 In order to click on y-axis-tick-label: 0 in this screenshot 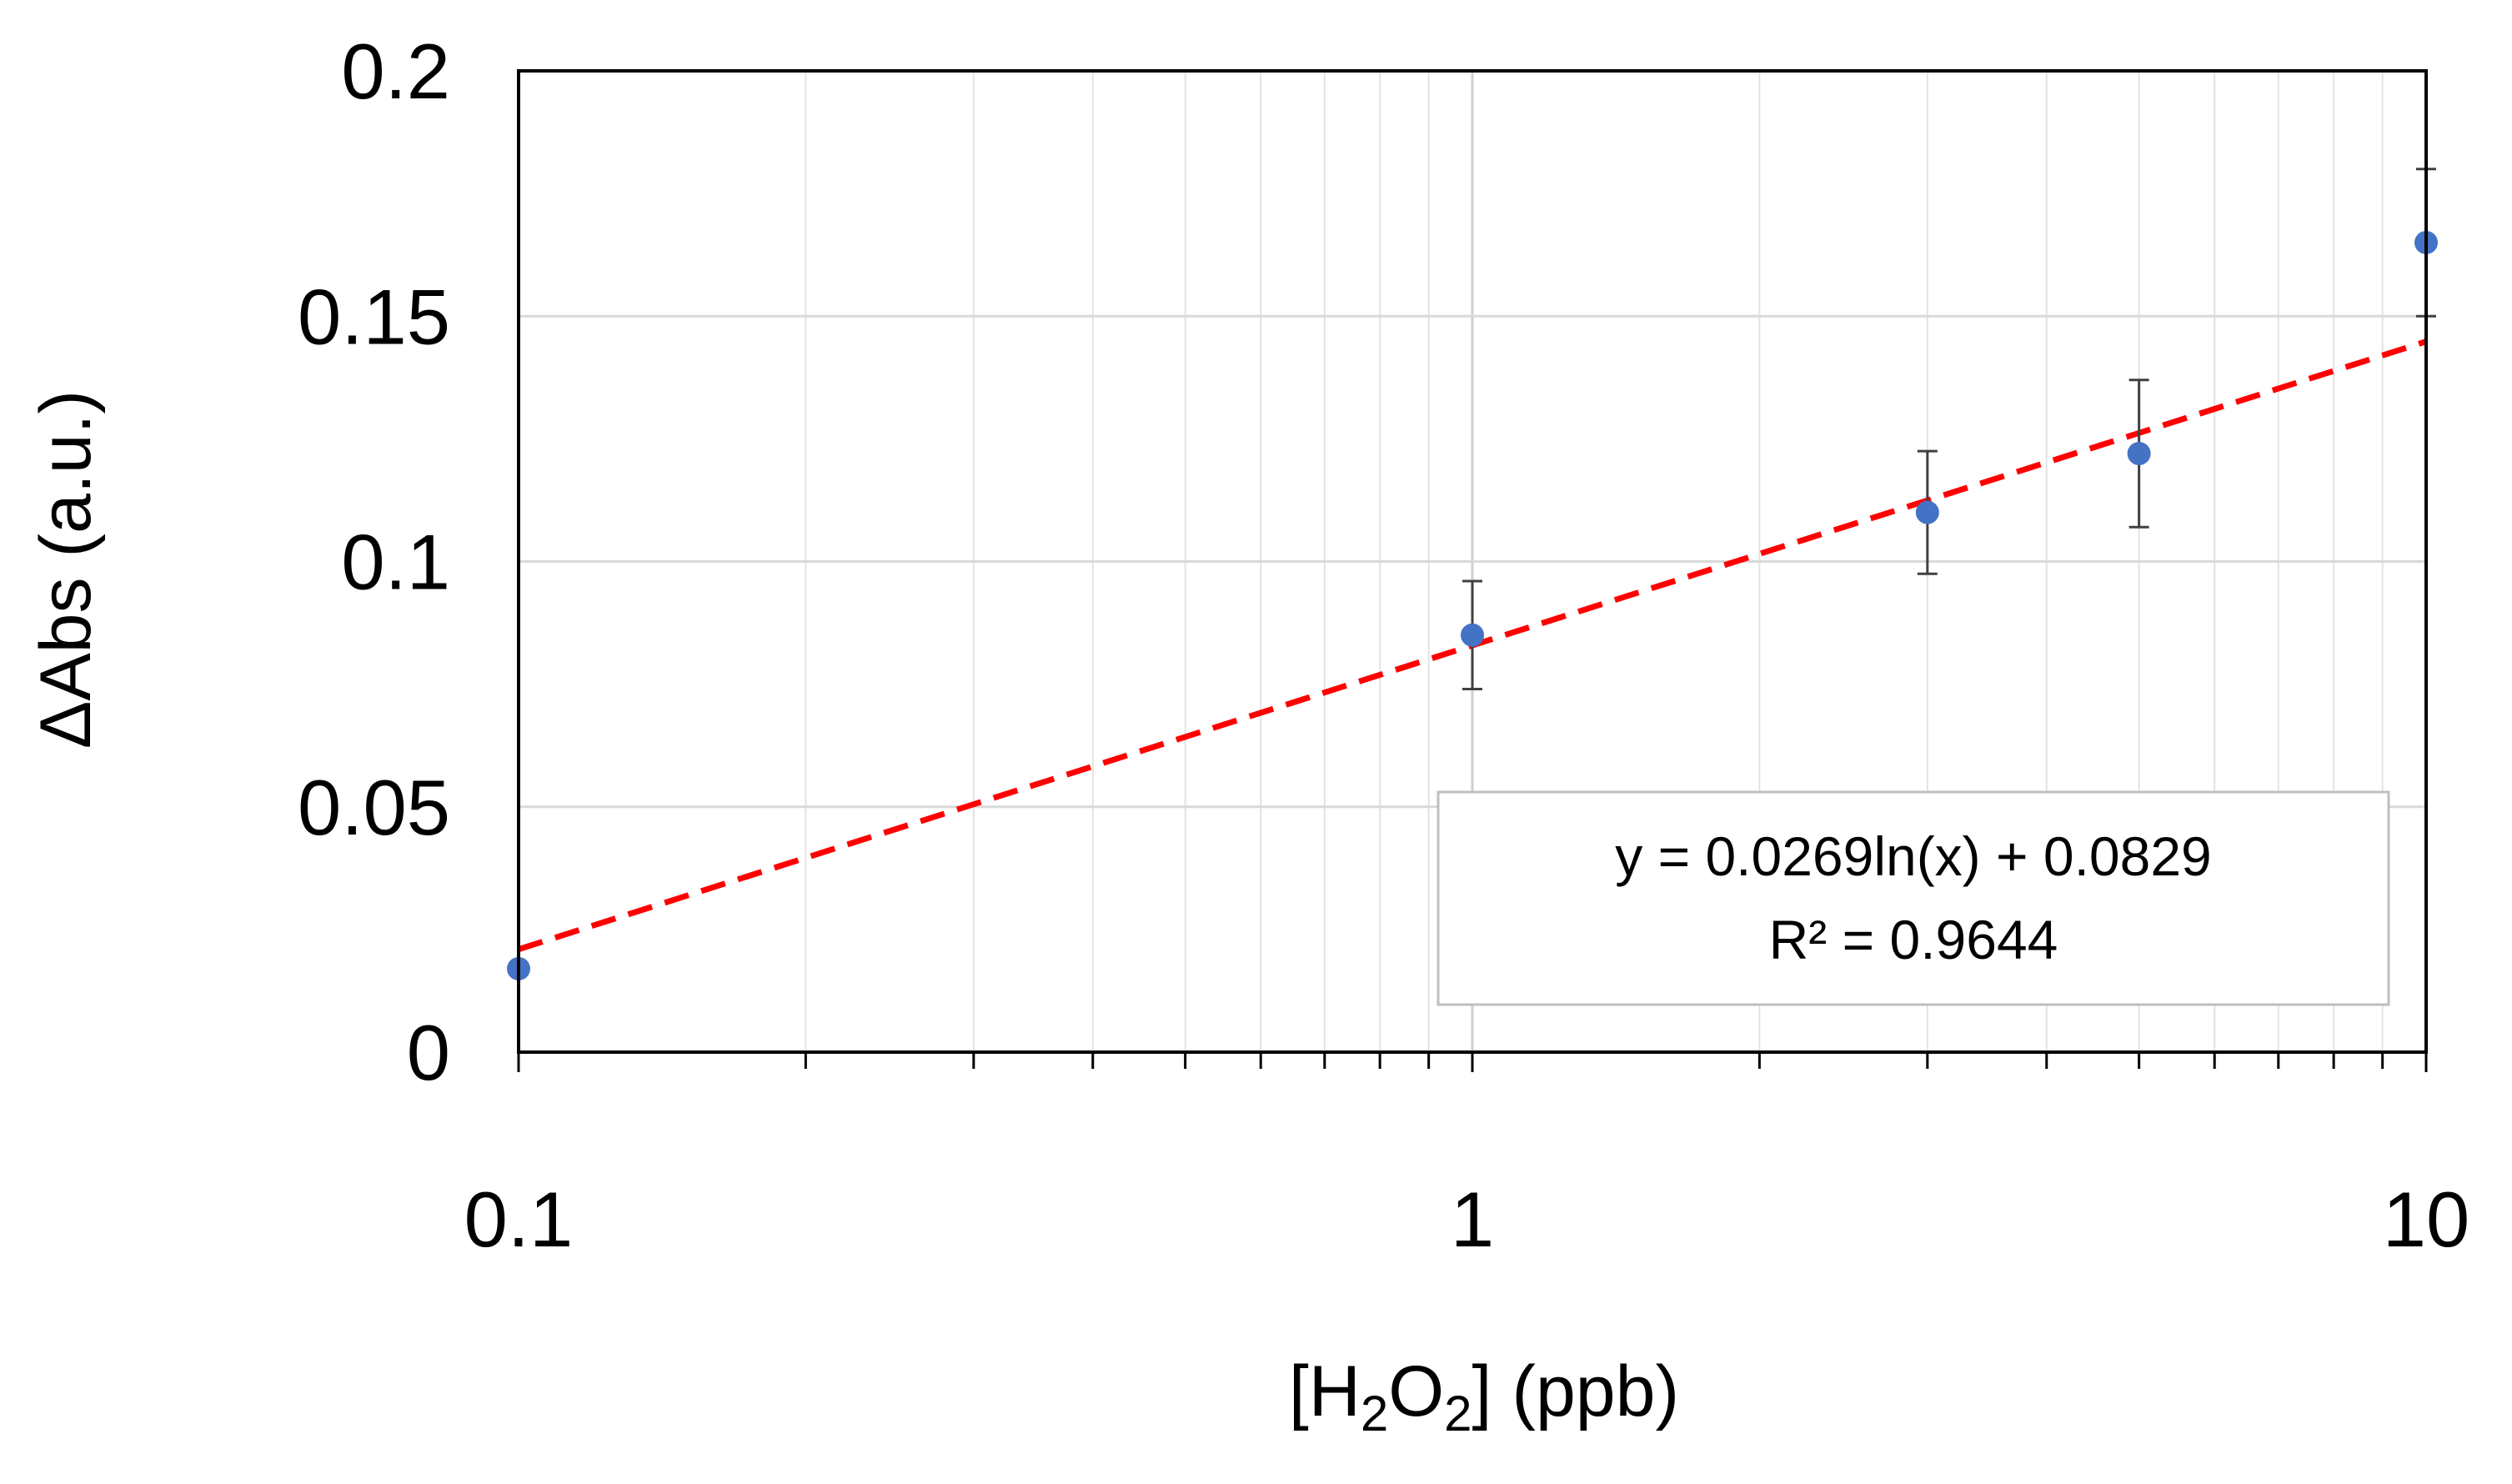, I will do `click(429, 1052)`.